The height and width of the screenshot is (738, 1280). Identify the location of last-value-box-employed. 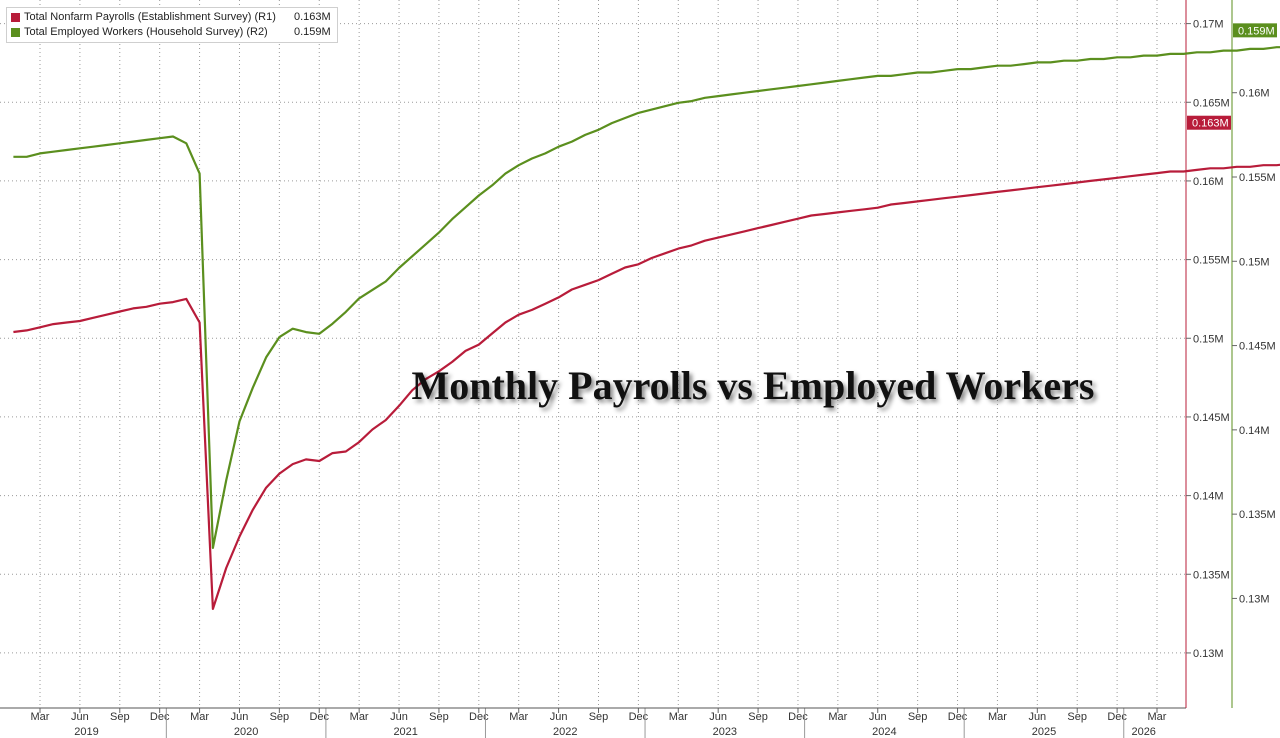
(1255, 30).